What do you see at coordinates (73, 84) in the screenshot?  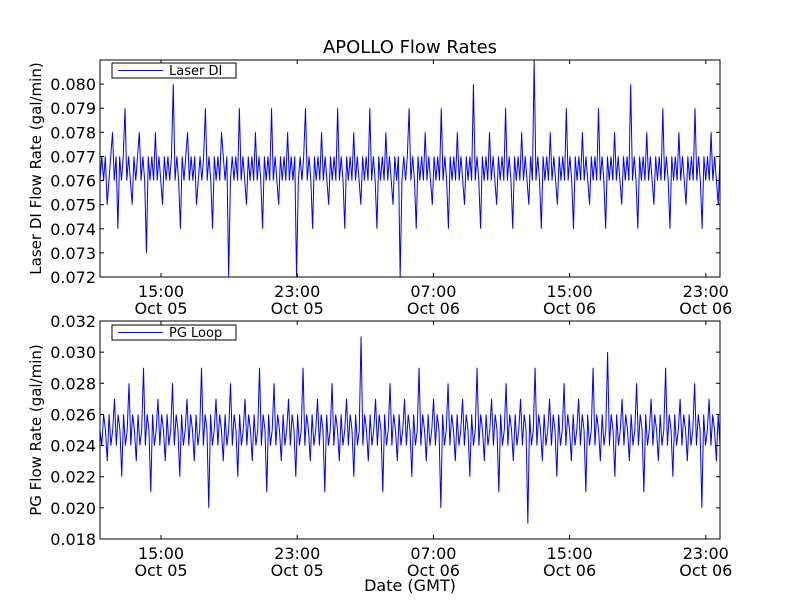 I see `y-tick-label-laser: 0.080` at bounding box center [73, 84].